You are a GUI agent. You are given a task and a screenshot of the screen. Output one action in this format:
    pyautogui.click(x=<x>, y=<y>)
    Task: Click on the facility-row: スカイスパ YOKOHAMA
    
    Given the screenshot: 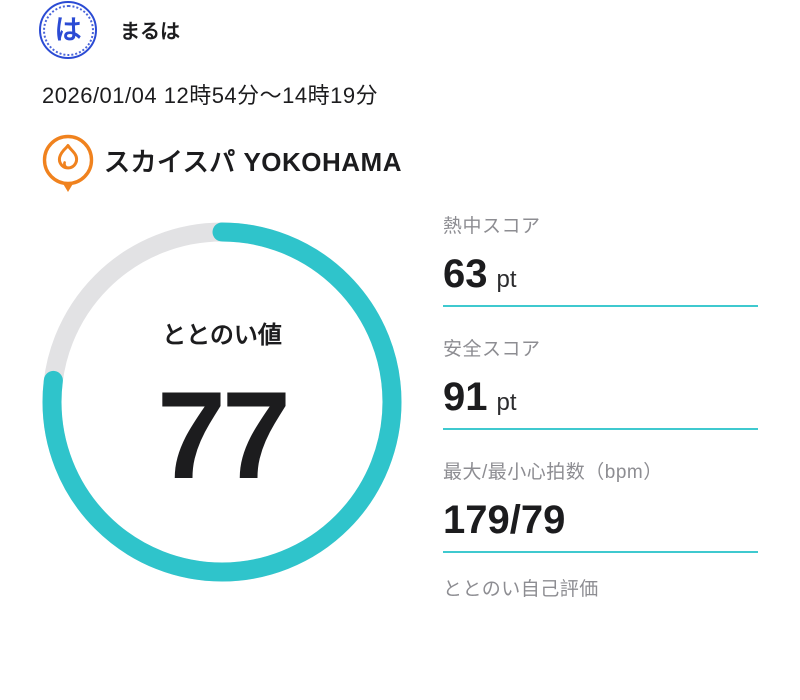 What is the action you would take?
    pyautogui.click(x=221, y=163)
    